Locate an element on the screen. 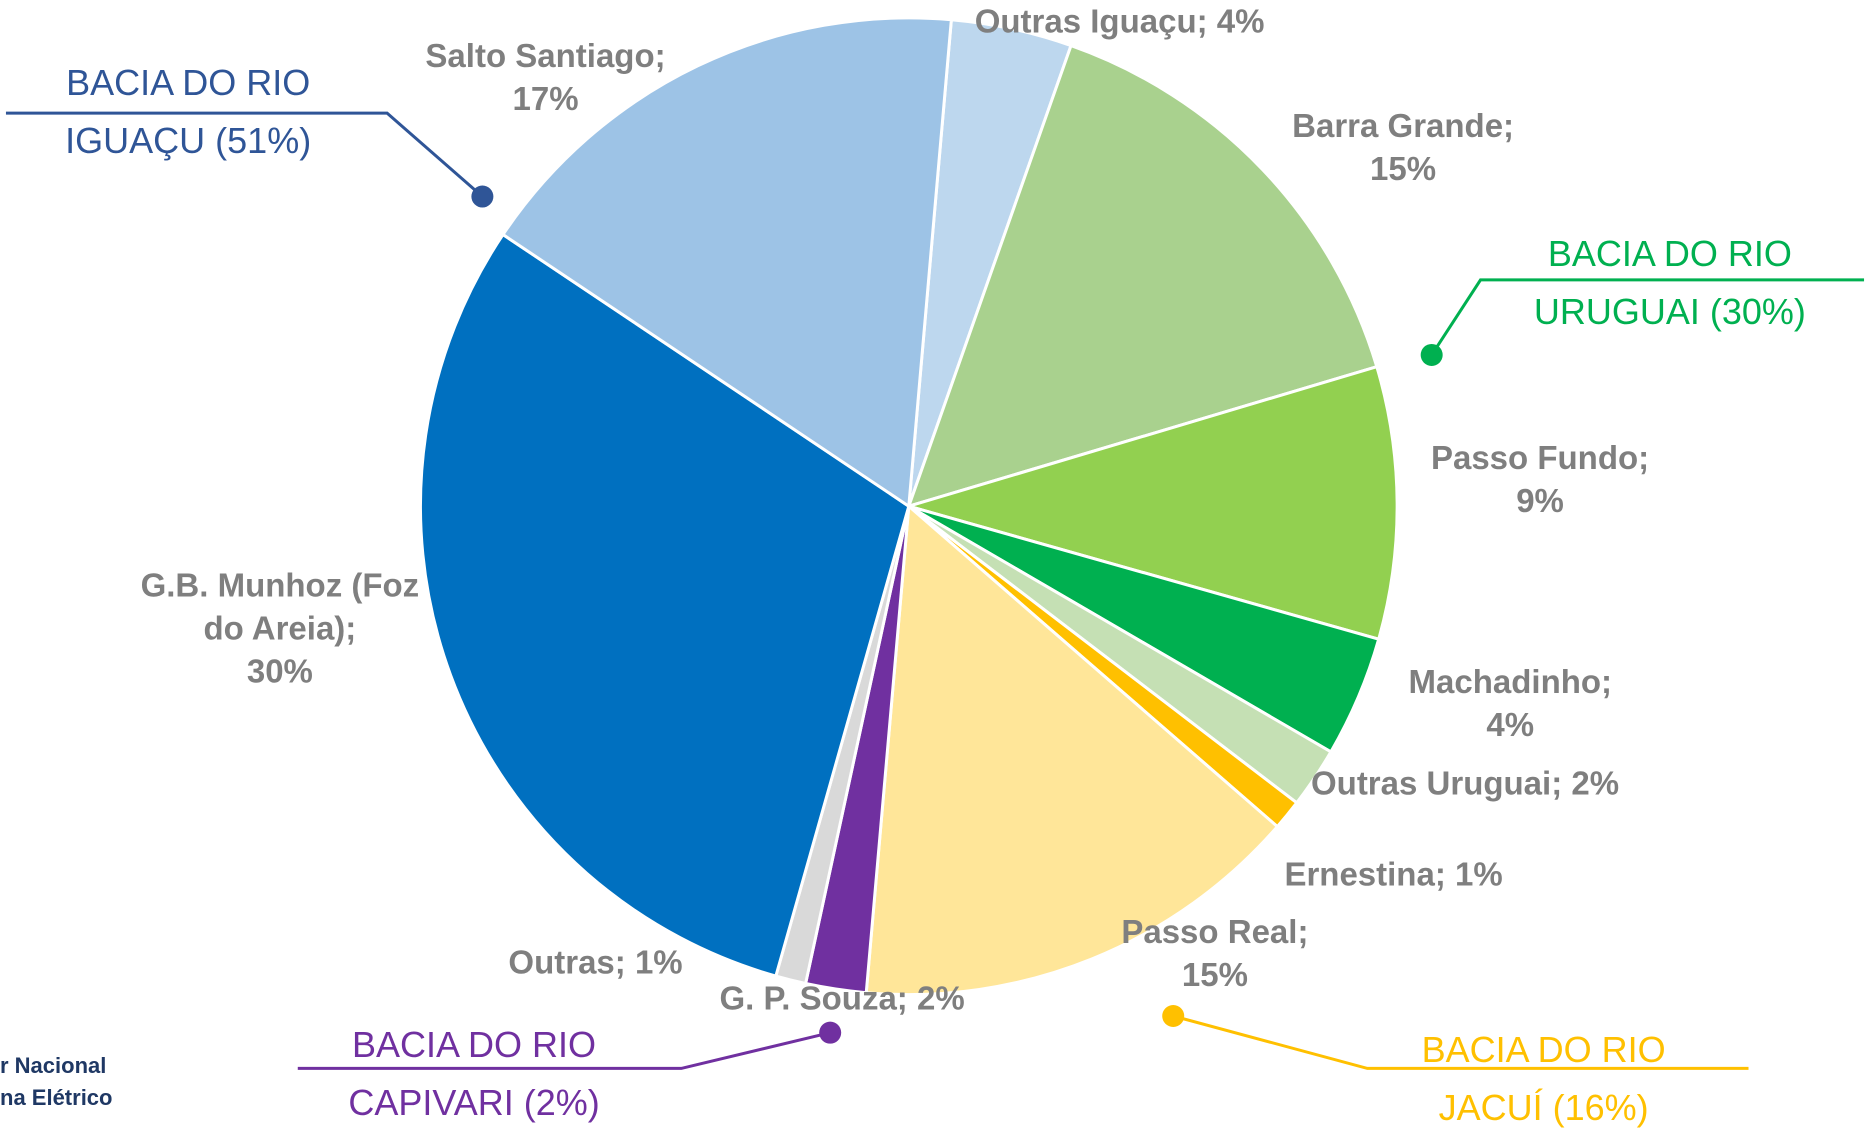 The height and width of the screenshot is (1137, 1870). data-label: Passo Real; 15% is located at coordinates (1214, 953).